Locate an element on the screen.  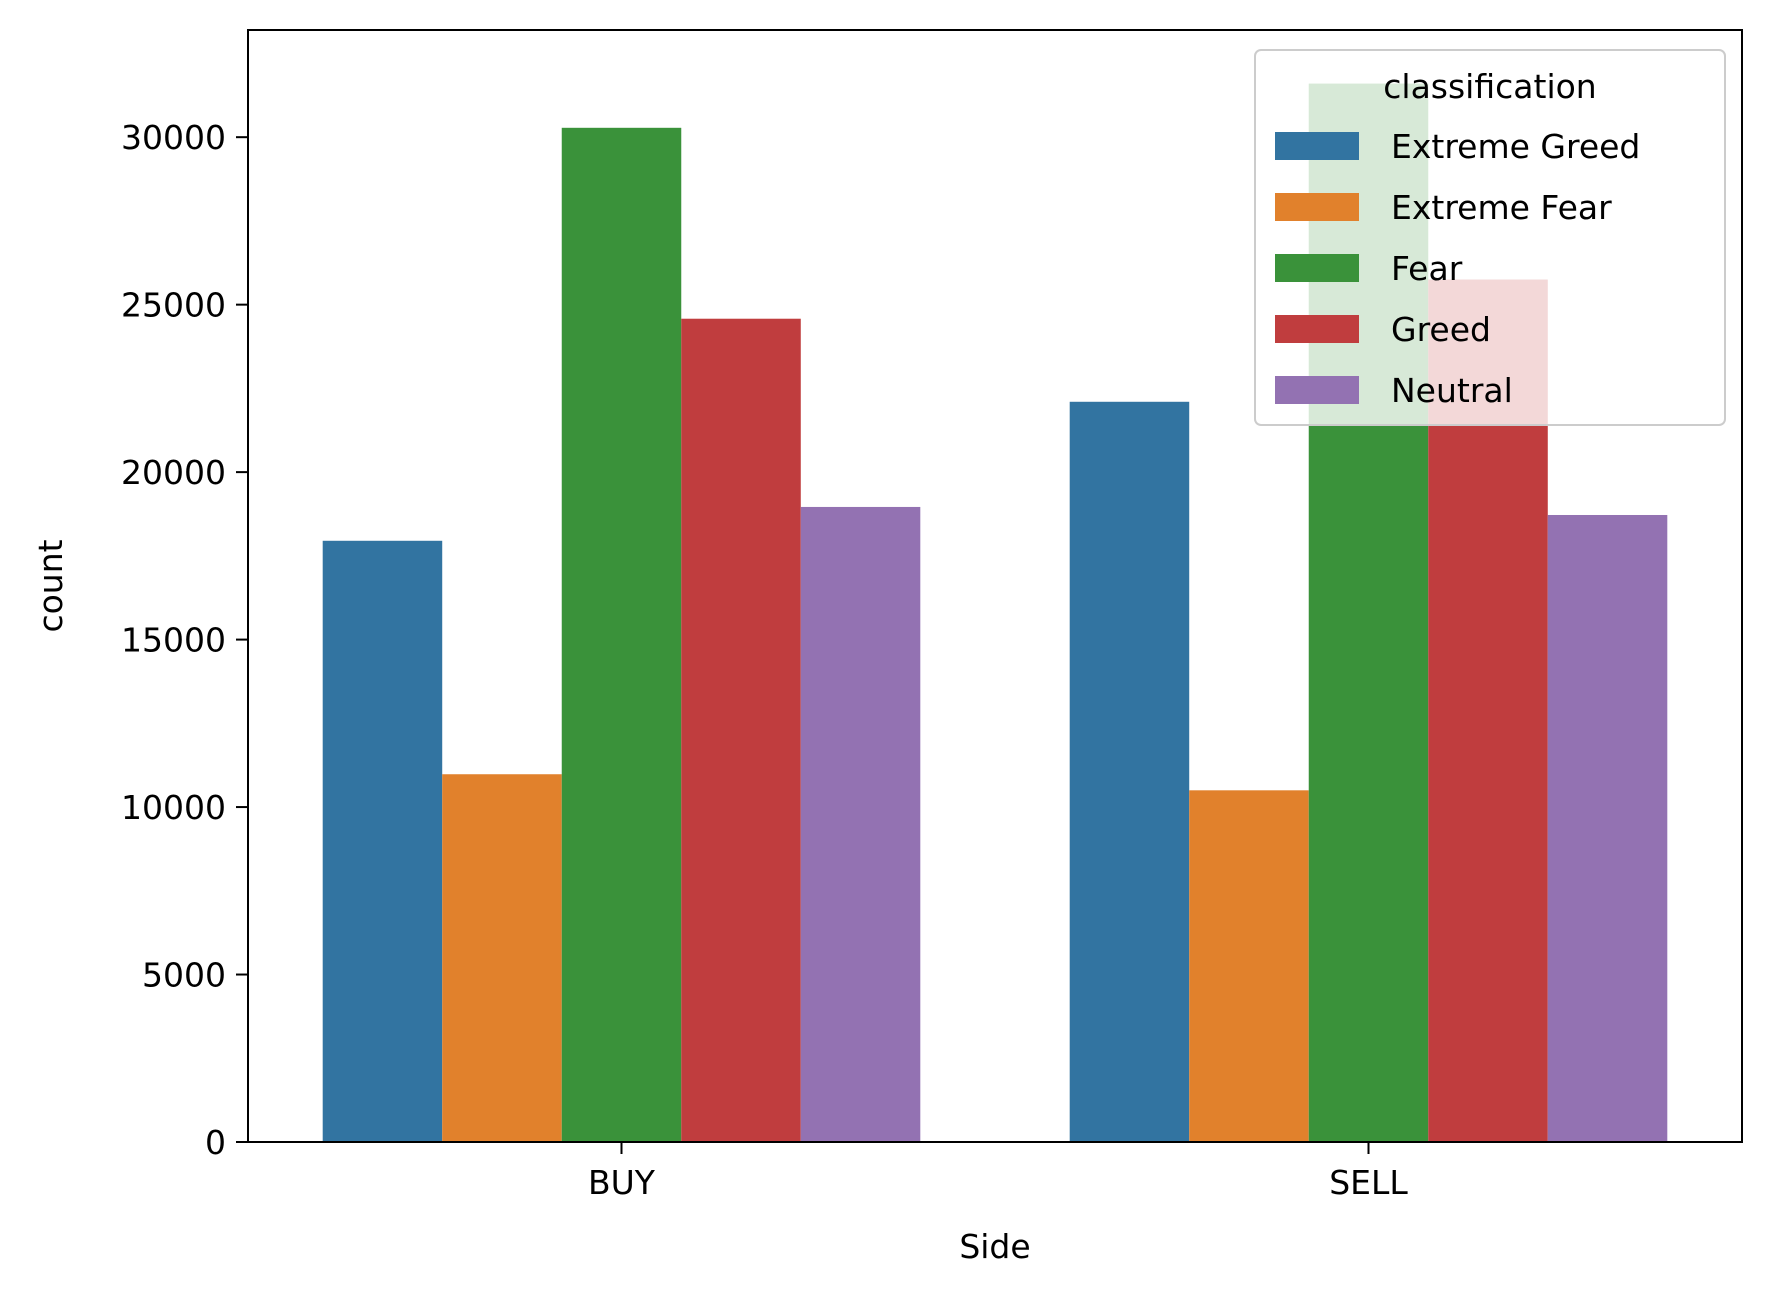
legend-label-fear: Fear is located at coordinates (1427, 268).